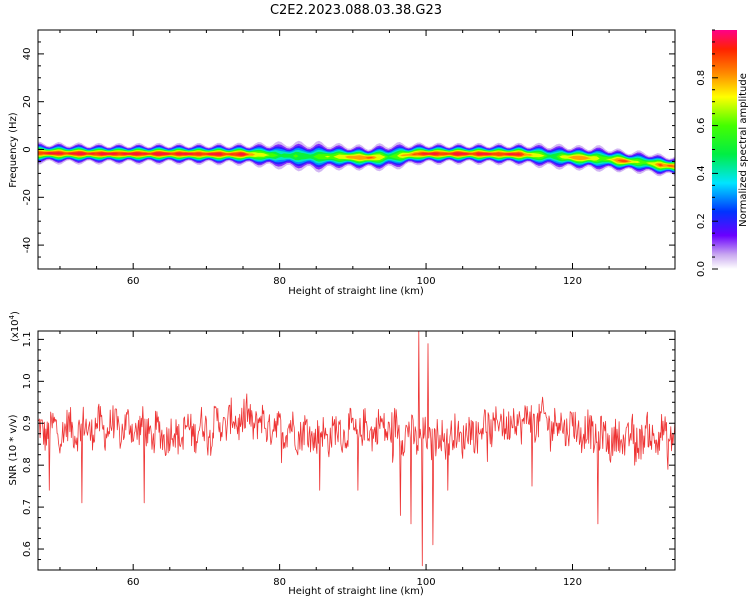 This screenshot has width=750, height=600. Describe the element at coordinates (27, 549) in the screenshot. I see `snr-ytick-label: 0.6` at that location.